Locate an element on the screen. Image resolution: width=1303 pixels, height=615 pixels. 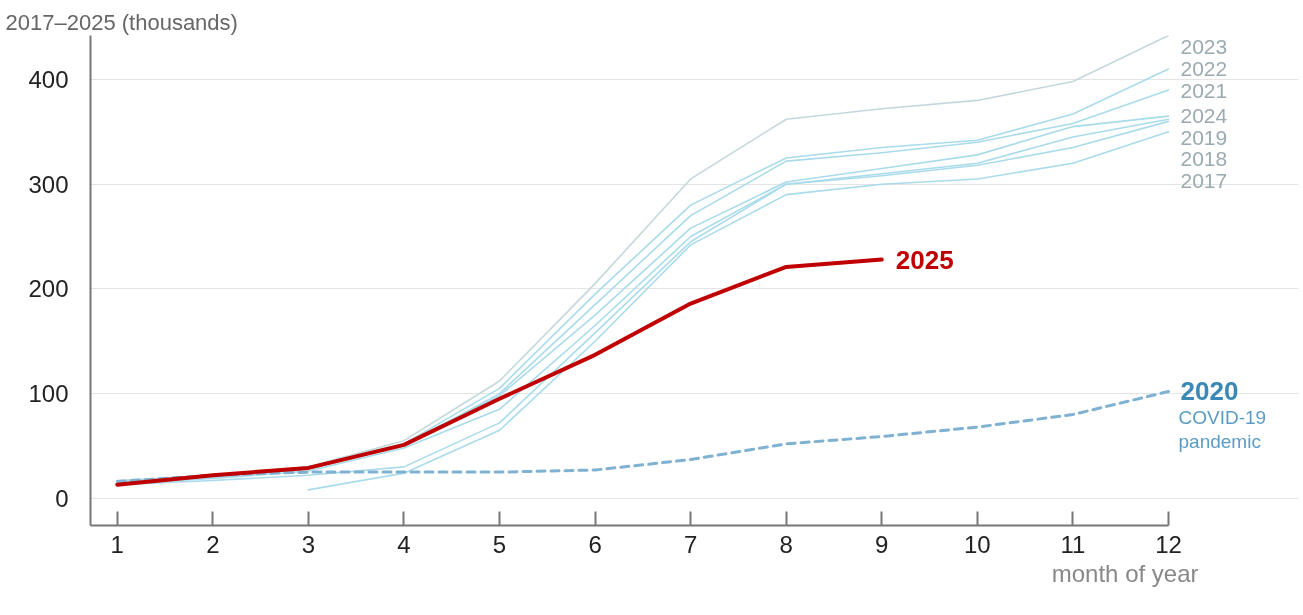
series-label: 2021 is located at coordinates (1204, 90).